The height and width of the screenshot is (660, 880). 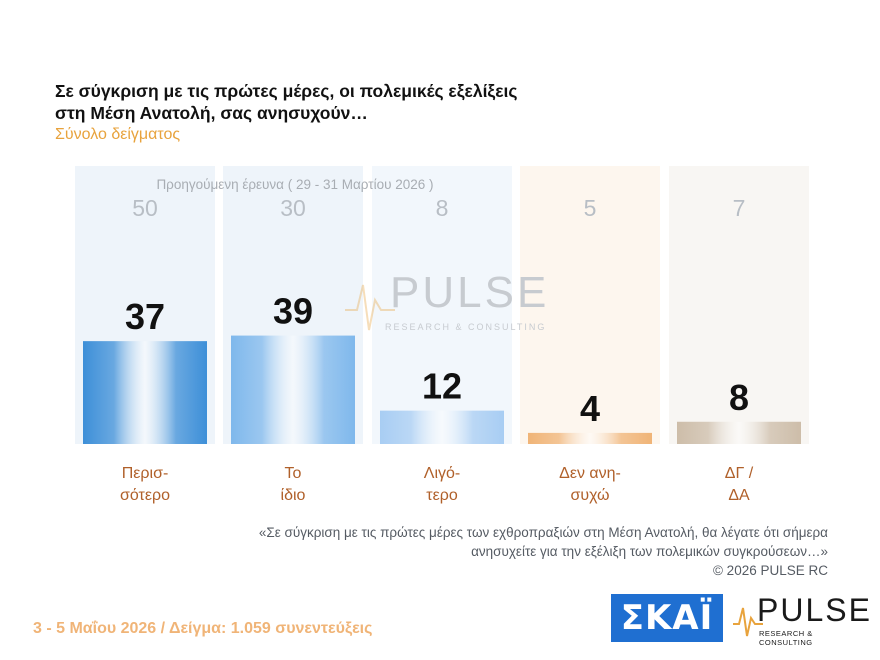 What do you see at coordinates (739, 397) in the screenshot?
I see `current-value-label: 8` at bounding box center [739, 397].